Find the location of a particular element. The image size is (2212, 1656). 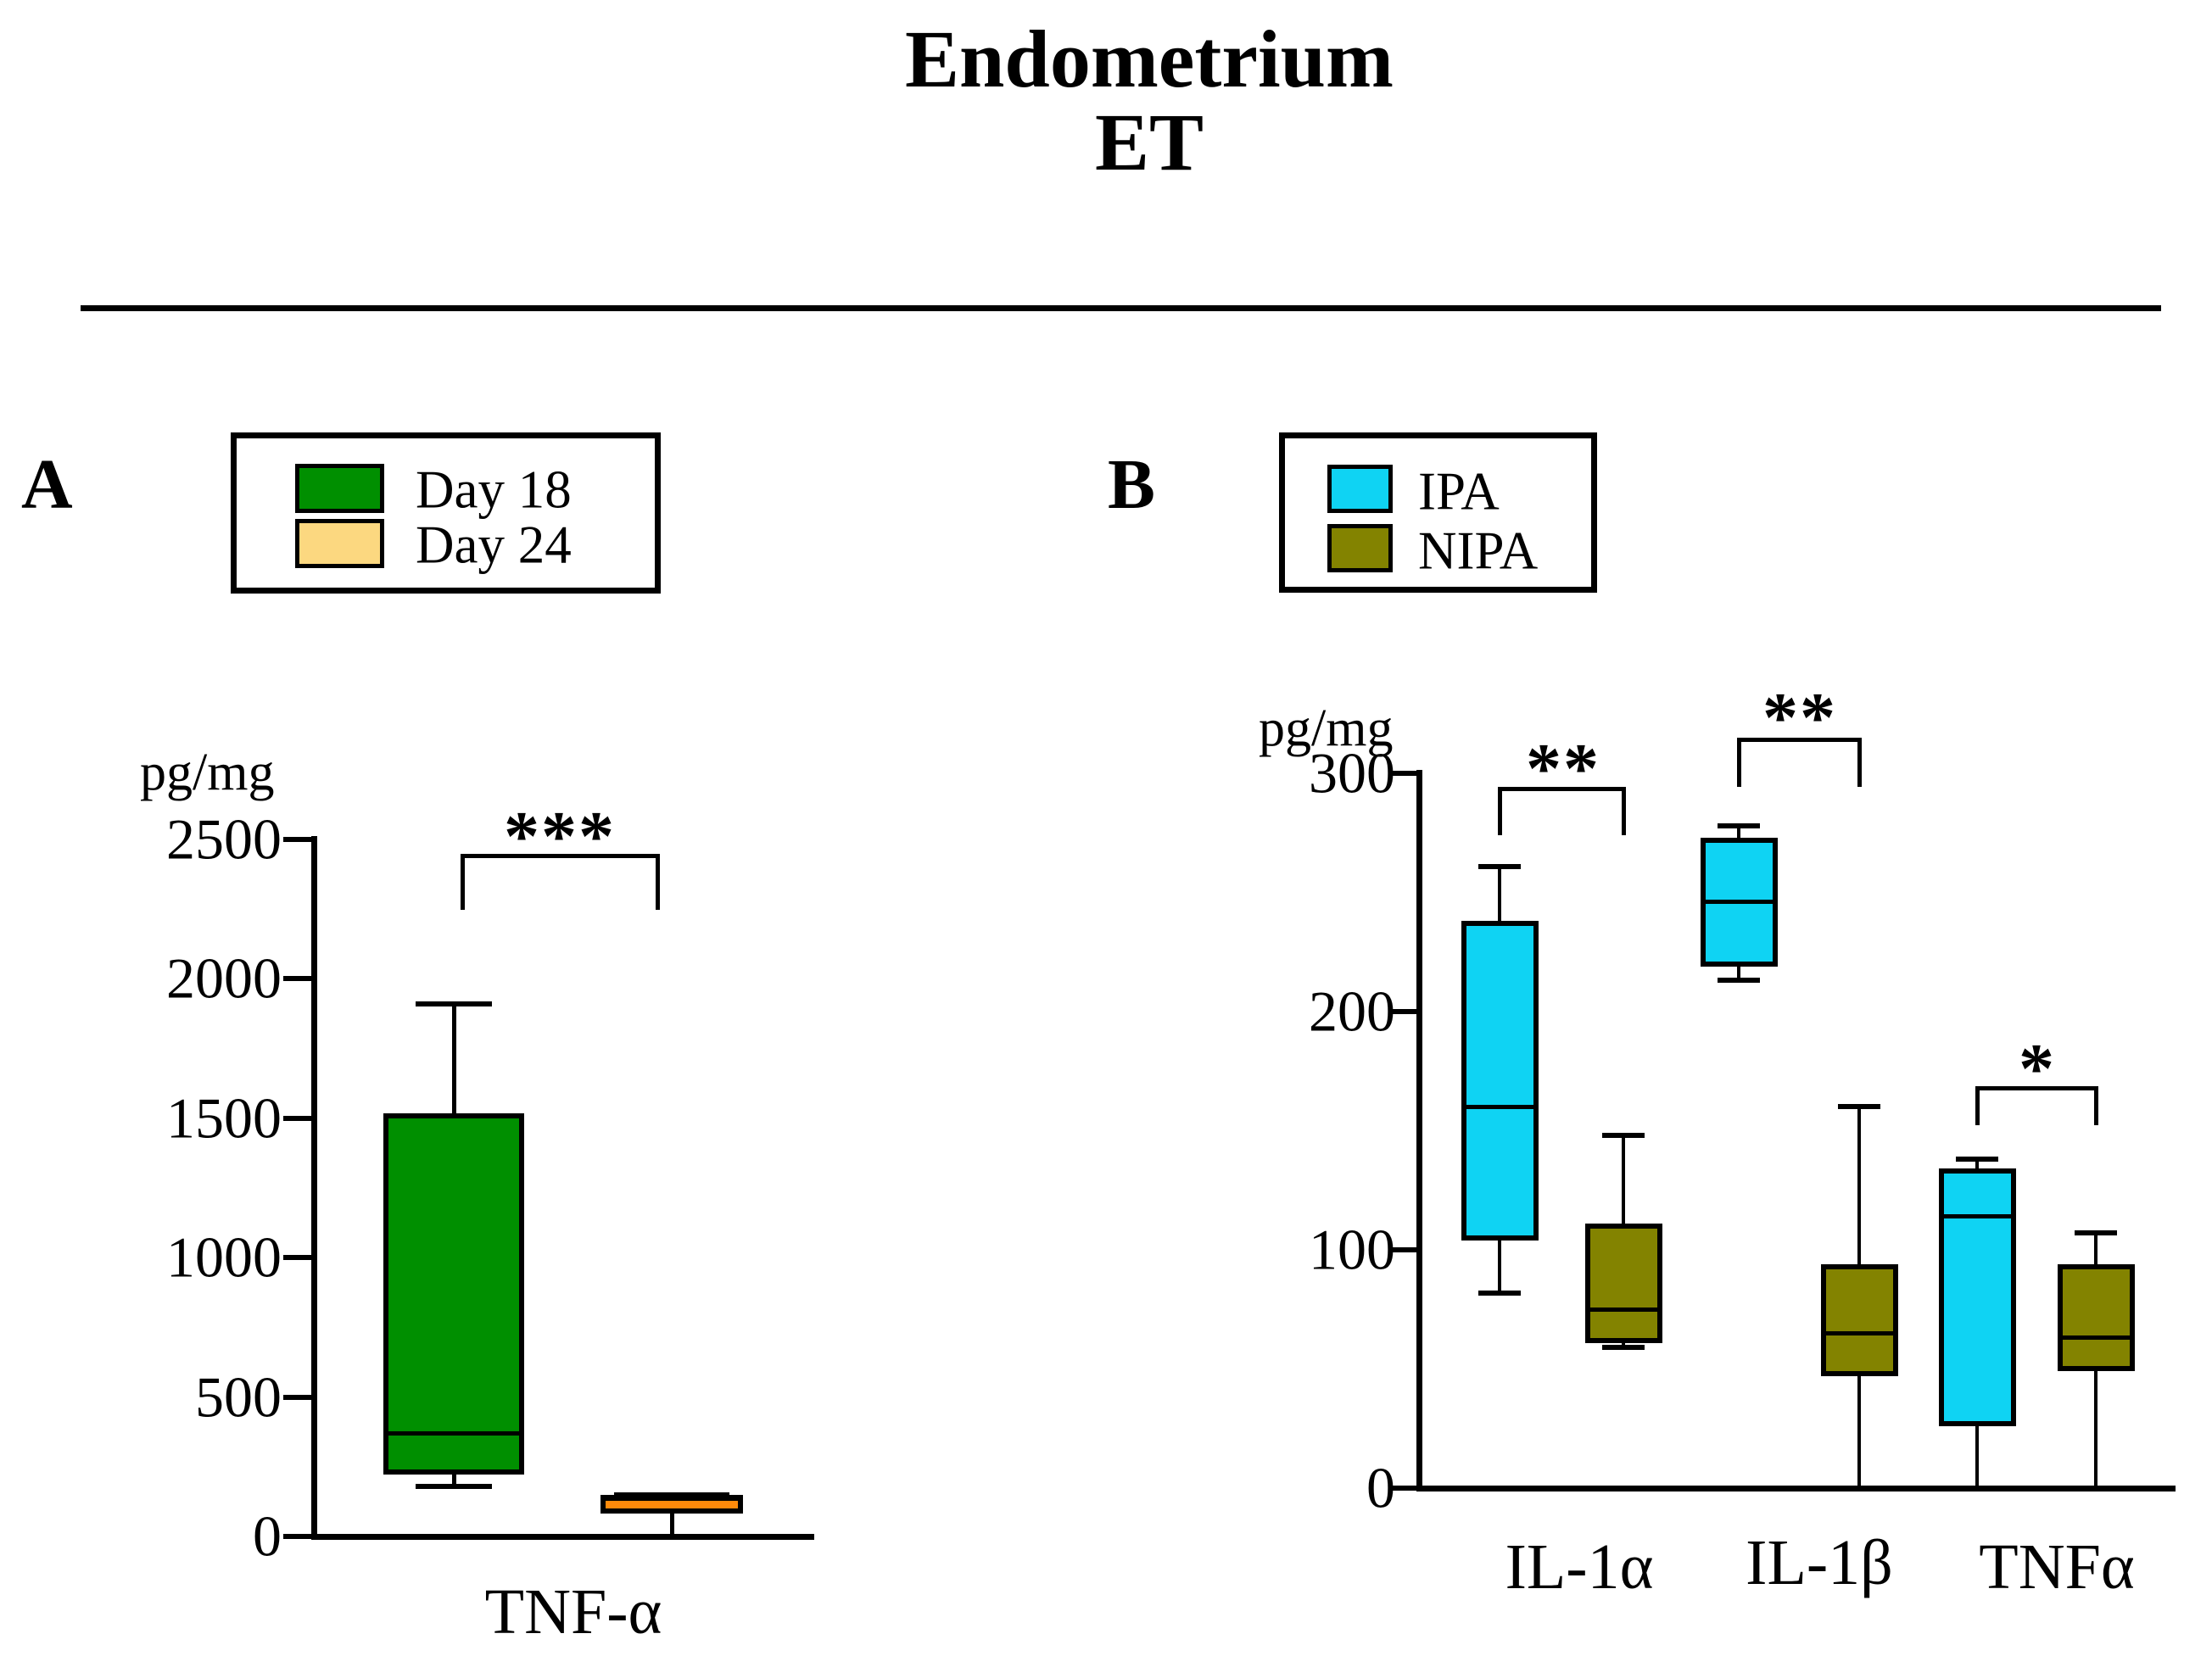

figure-title-line-2: ET is located at coordinates (1149, 142).